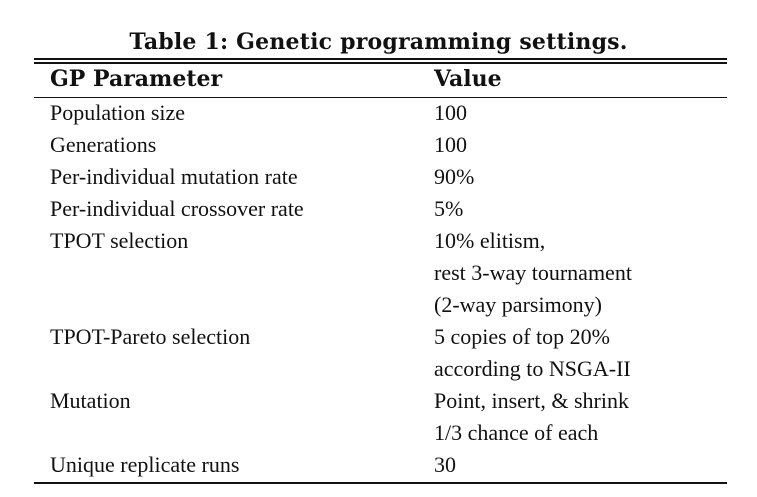 The width and height of the screenshot is (757, 497). What do you see at coordinates (177, 208) in the screenshot?
I see `param-cell: Per-individual crossover rate` at bounding box center [177, 208].